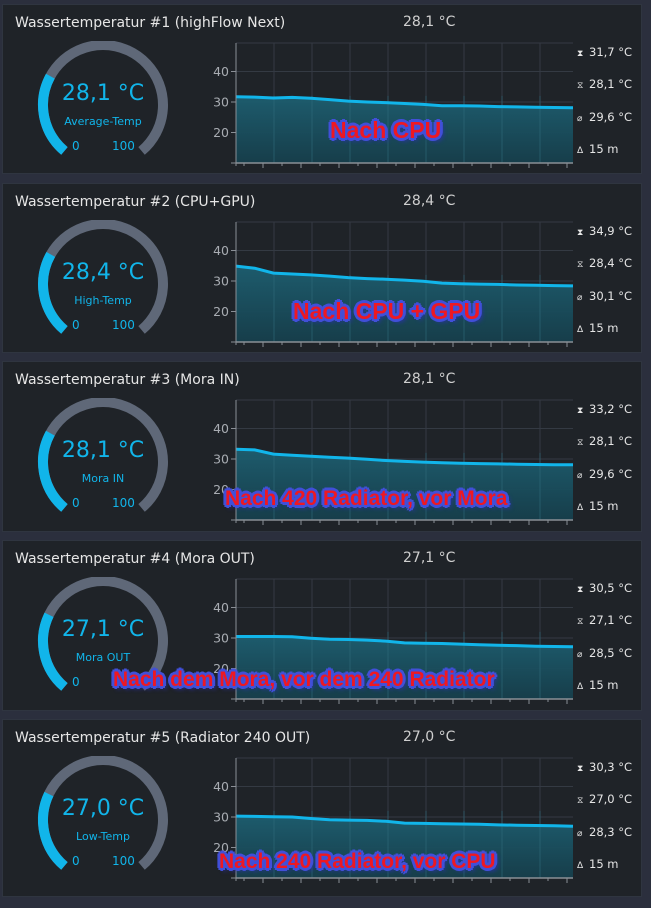 Image resolution: width=651 pixels, height=908 pixels. Describe the element at coordinates (604, 441) in the screenshot. I see `stat-min: ⧖ 28,1 °C` at that location.